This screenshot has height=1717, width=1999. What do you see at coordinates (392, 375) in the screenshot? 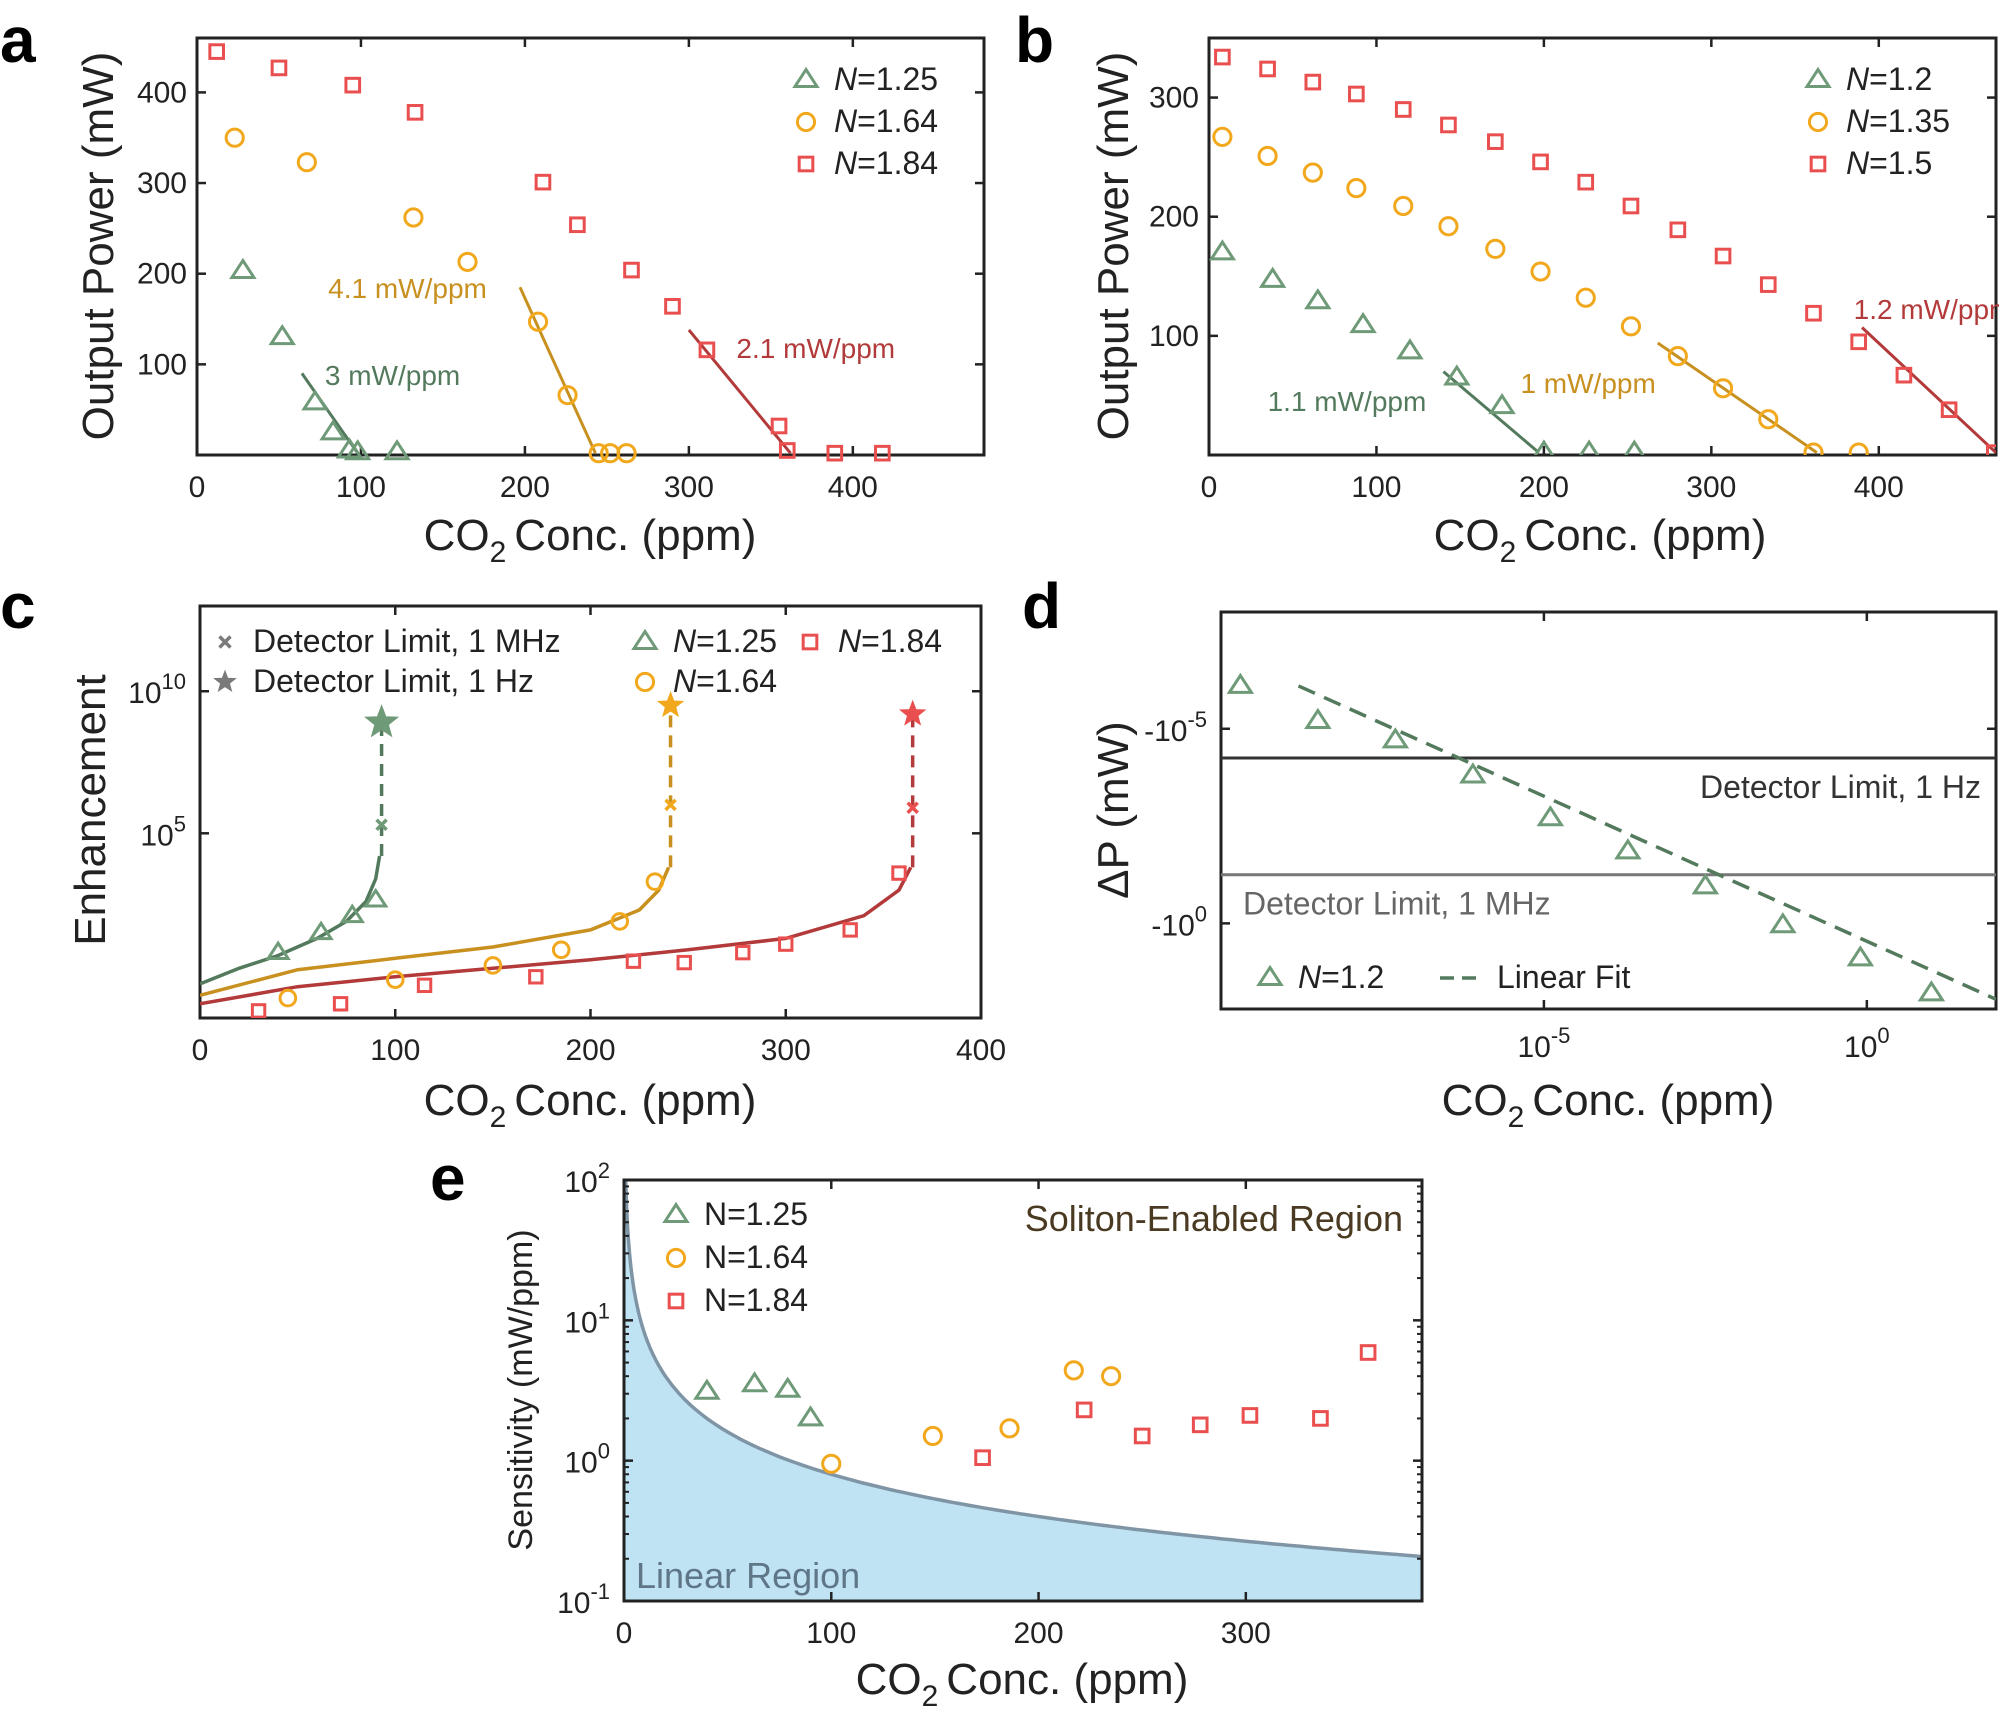
I see `slope-annotation: 3 mW/ppm` at bounding box center [392, 375].